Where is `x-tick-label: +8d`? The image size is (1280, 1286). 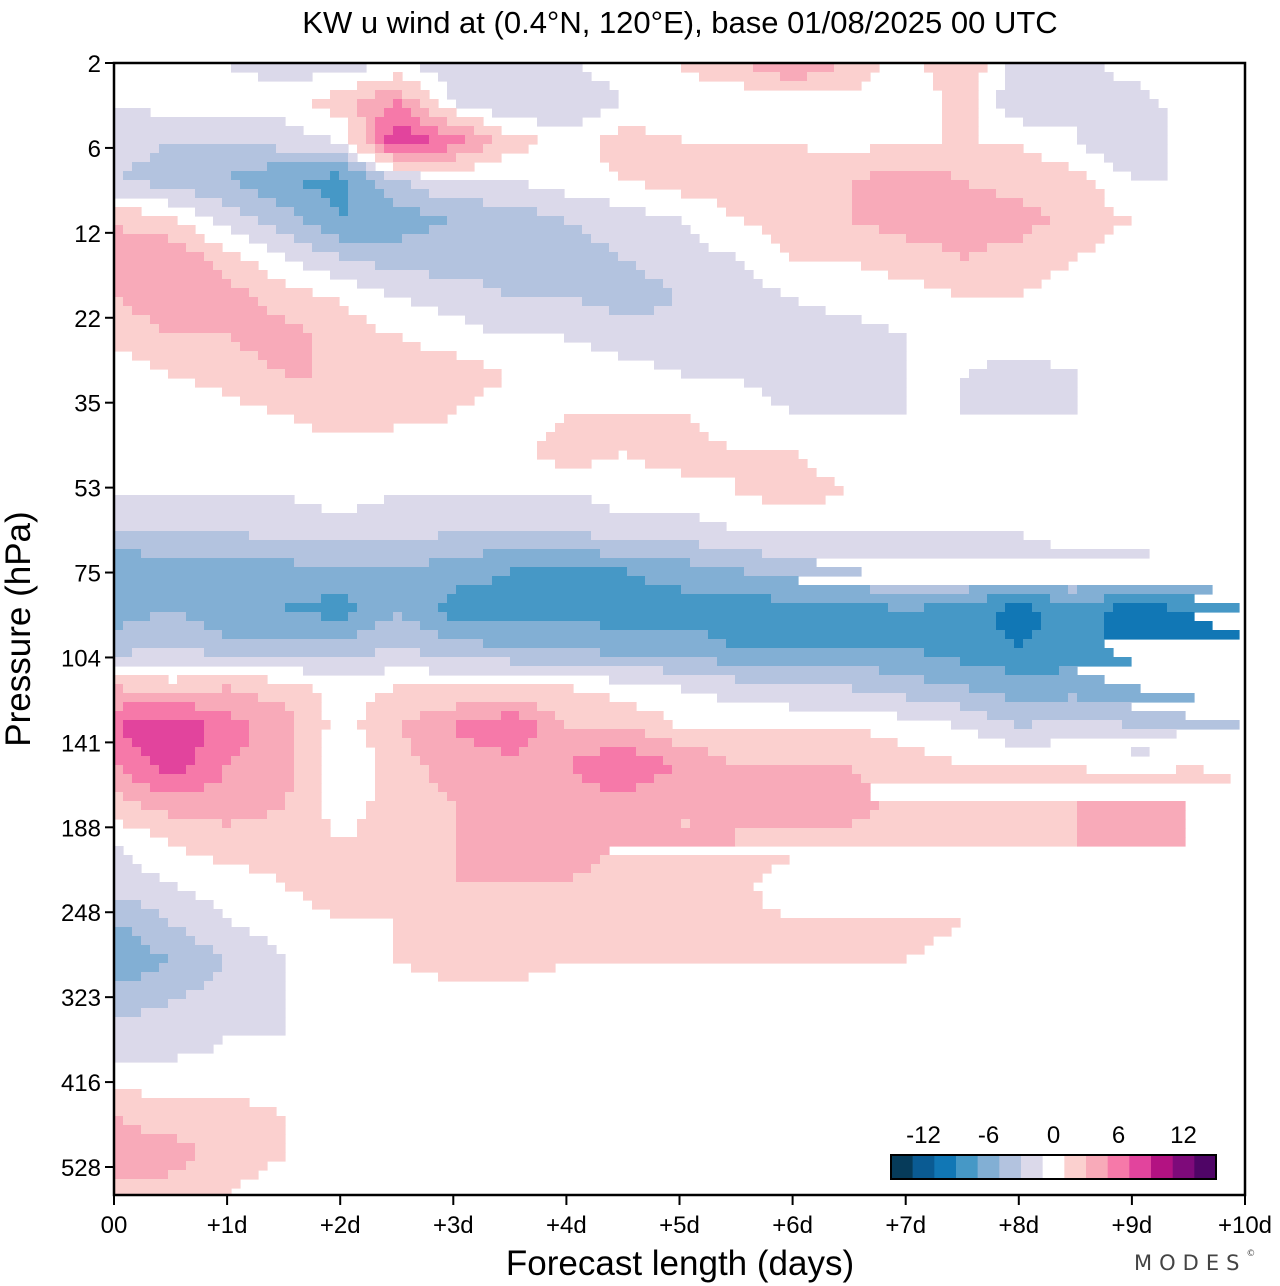
x-tick-label: +8d is located at coordinates (1018, 1225).